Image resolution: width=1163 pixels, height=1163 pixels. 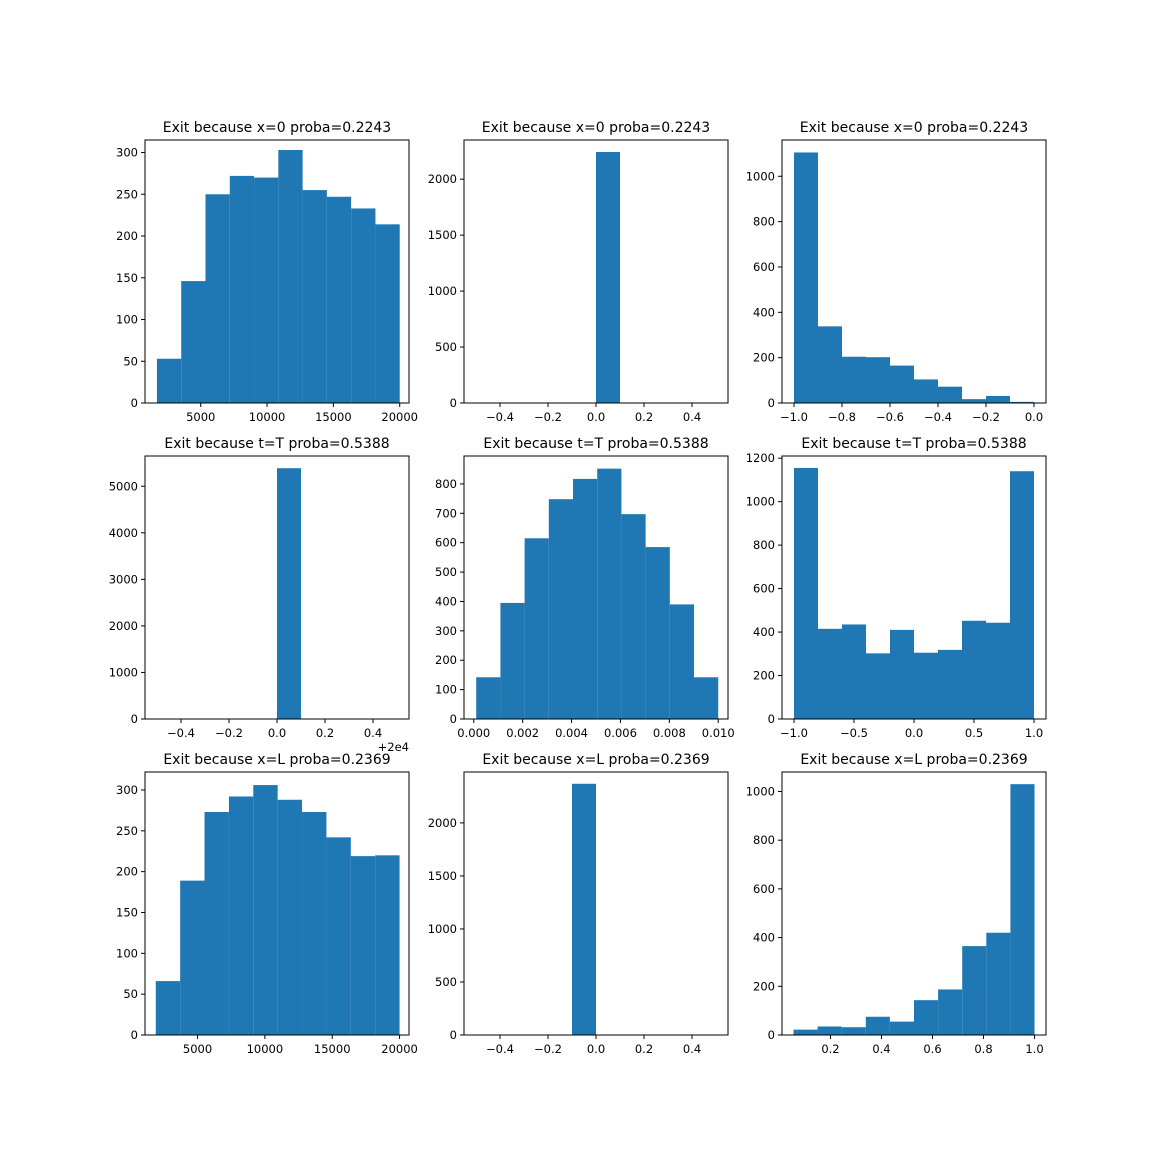 I want to click on x-tick-label: 5000, so click(x=200, y=417).